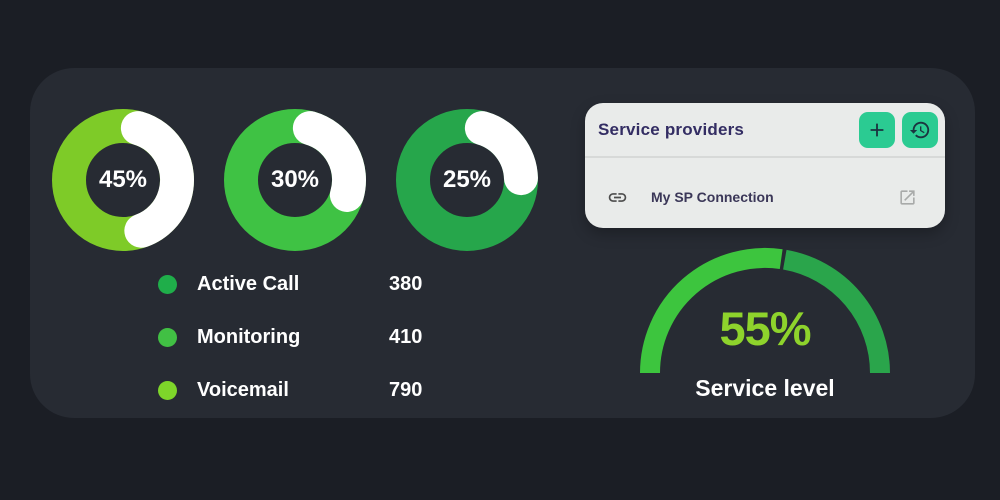 This screenshot has height=500, width=1000. I want to click on history-icon, so click(919, 130).